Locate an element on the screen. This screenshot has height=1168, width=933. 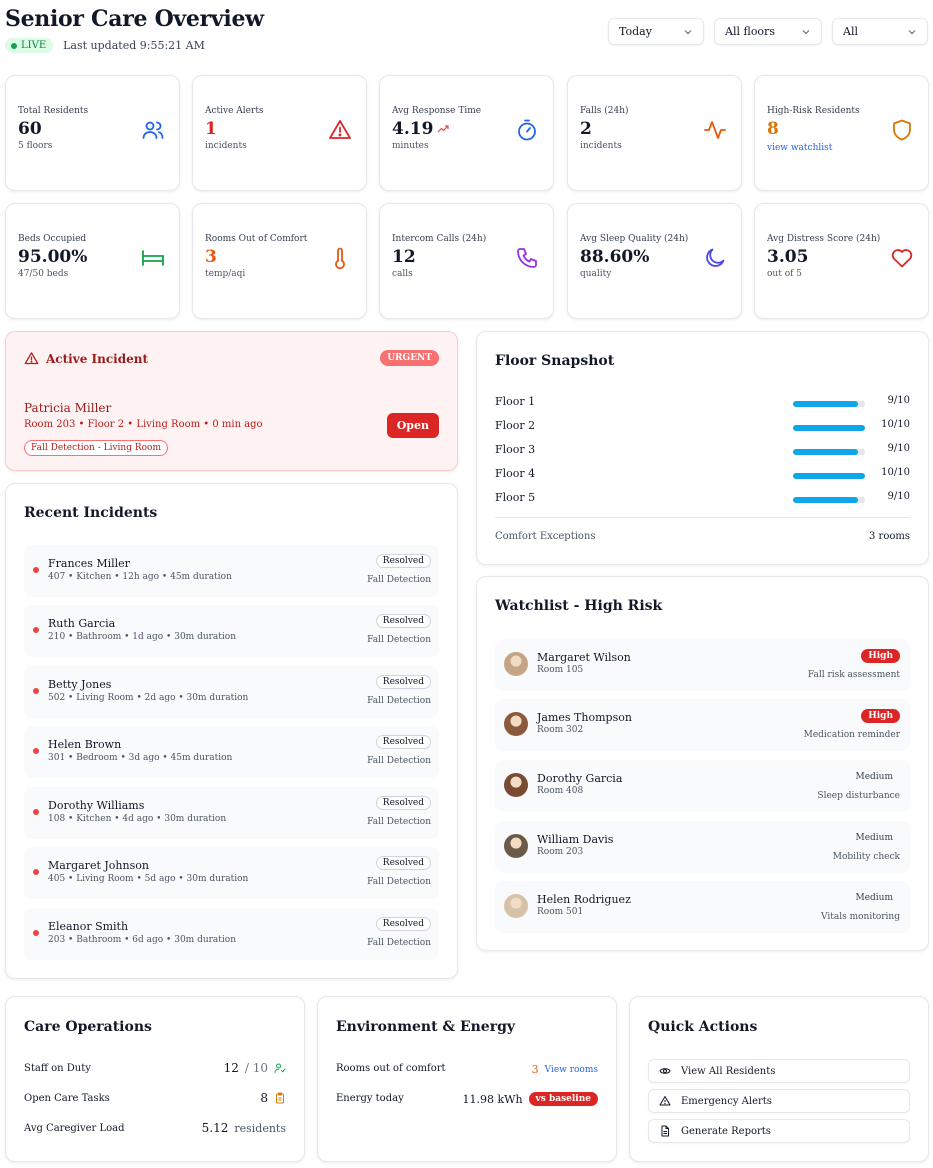
resident-name: Dorothy Garcia is located at coordinates (580, 778).